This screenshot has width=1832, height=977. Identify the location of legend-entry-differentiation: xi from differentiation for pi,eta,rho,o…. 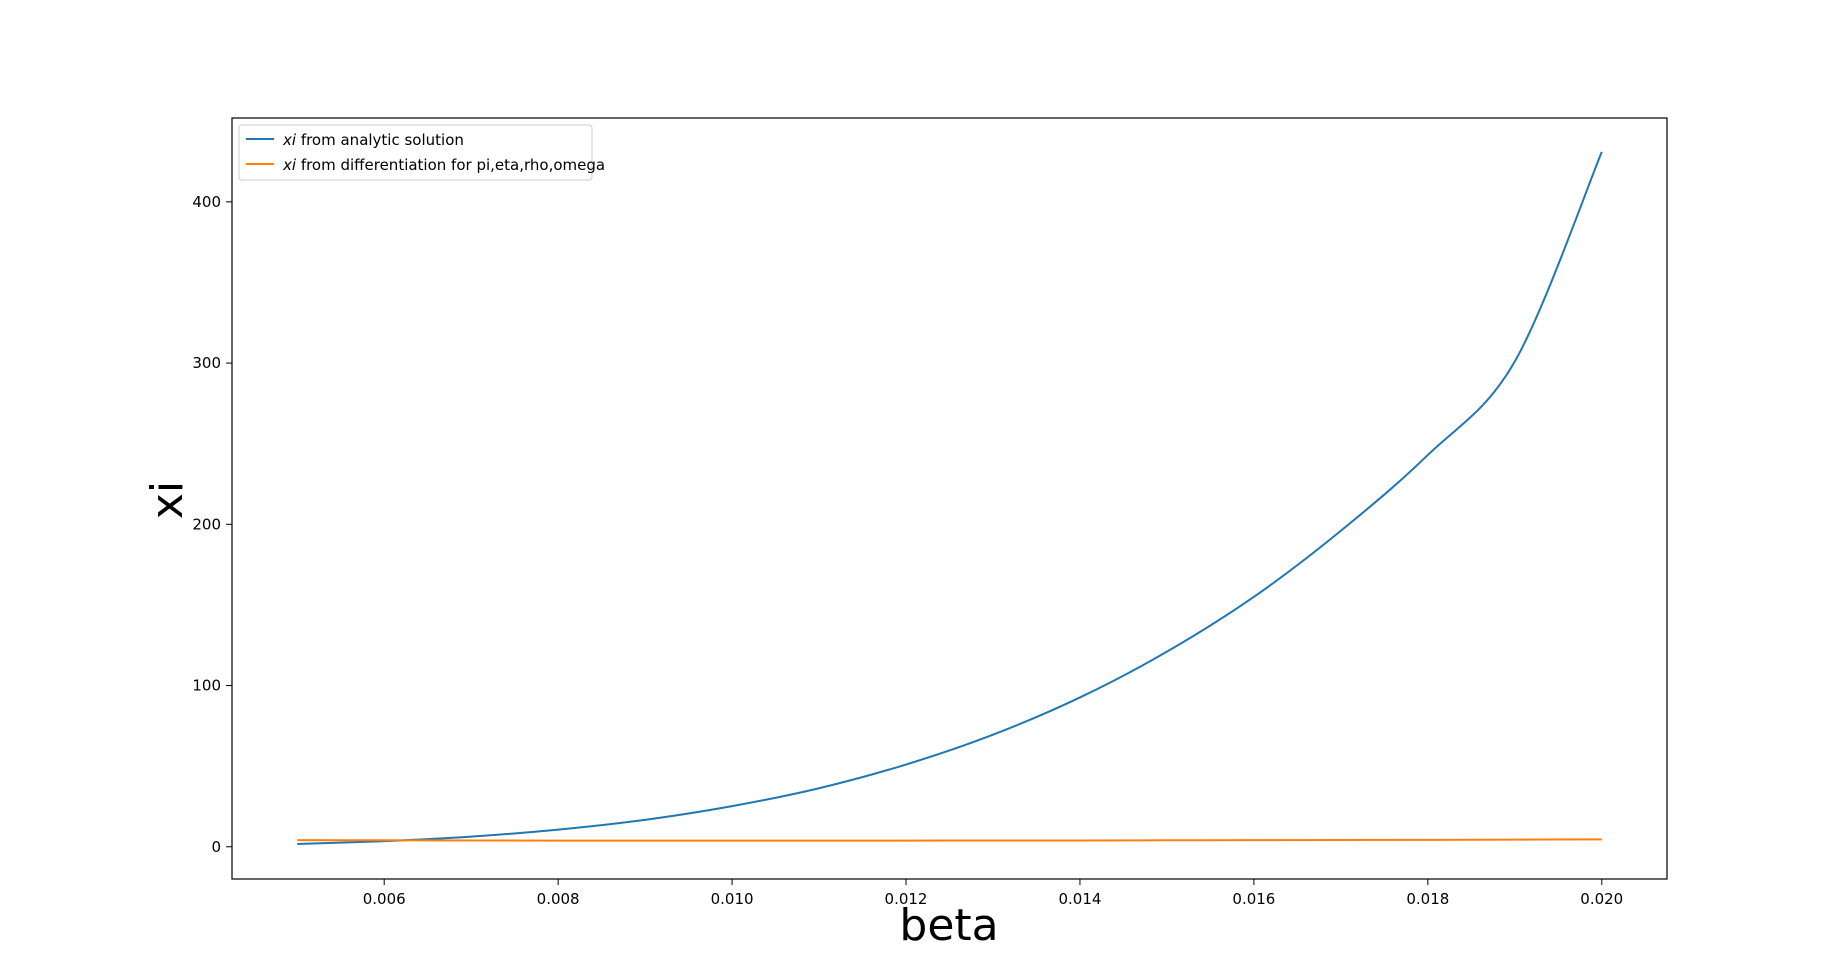
(443, 165).